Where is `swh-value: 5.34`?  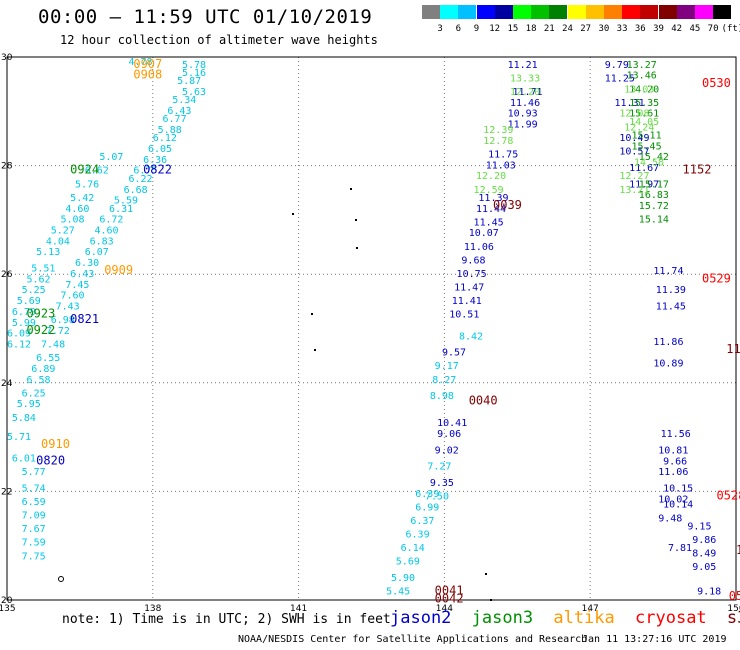 swh-value: 5.34 is located at coordinates (184, 100).